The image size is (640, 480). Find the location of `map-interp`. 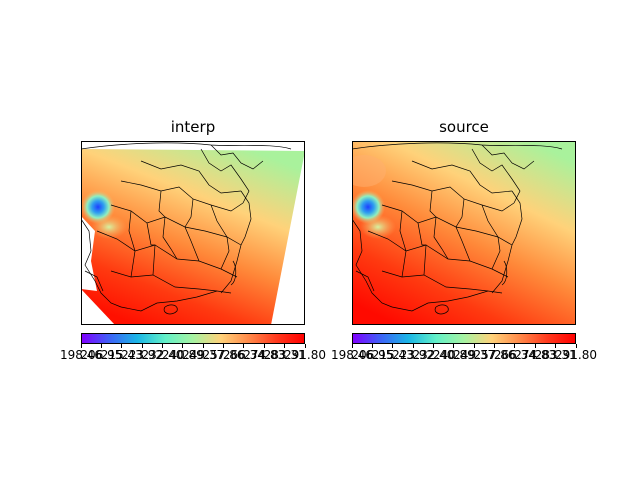

map-interp is located at coordinates (193, 233).